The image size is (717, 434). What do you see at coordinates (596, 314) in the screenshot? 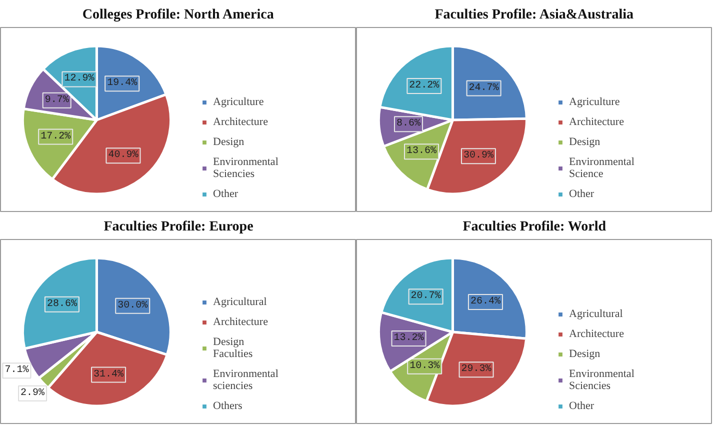
I see `legend-label: Agricultural` at bounding box center [596, 314].